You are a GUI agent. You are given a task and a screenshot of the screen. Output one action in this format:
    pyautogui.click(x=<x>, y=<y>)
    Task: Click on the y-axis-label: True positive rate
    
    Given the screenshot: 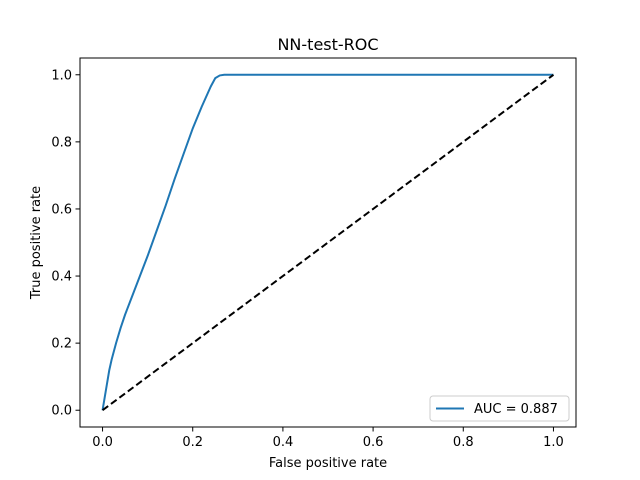 What is the action you would take?
    pyautogui.click(x=36, y=243)
    